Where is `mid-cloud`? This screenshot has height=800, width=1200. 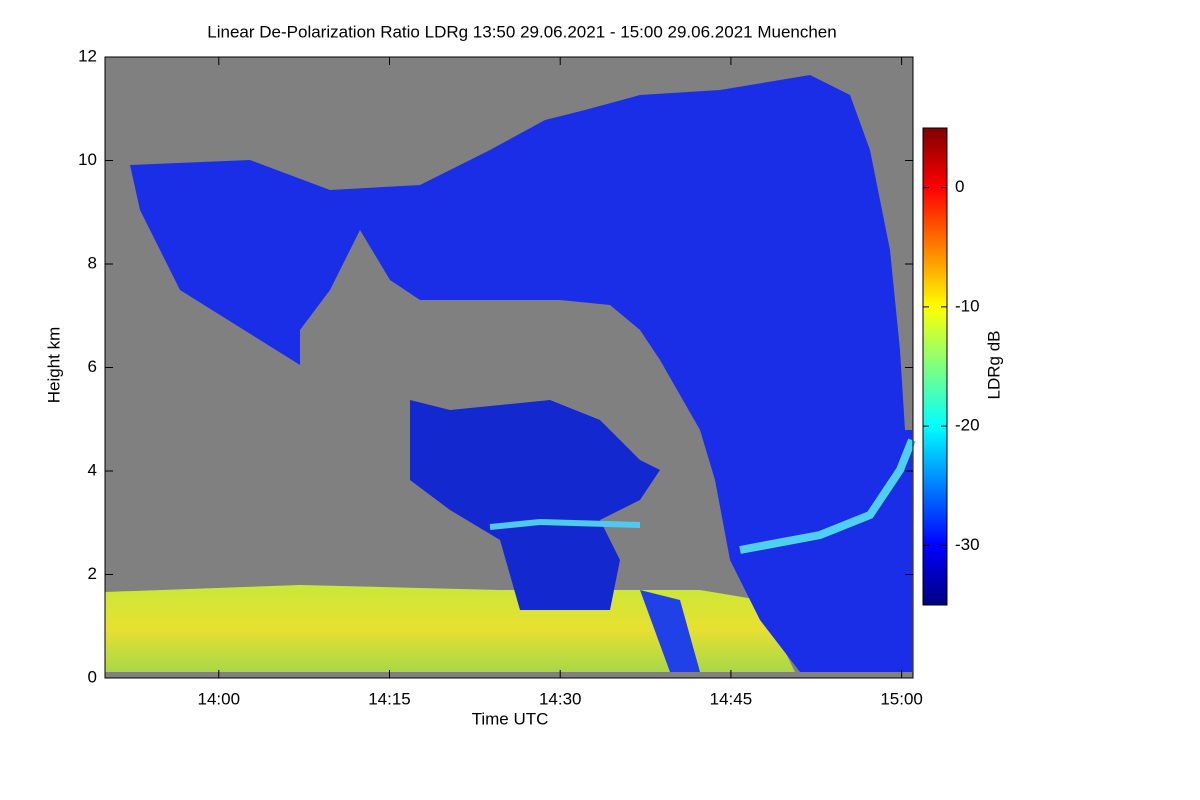
mid-cloud is located at coordinates (535, 505).